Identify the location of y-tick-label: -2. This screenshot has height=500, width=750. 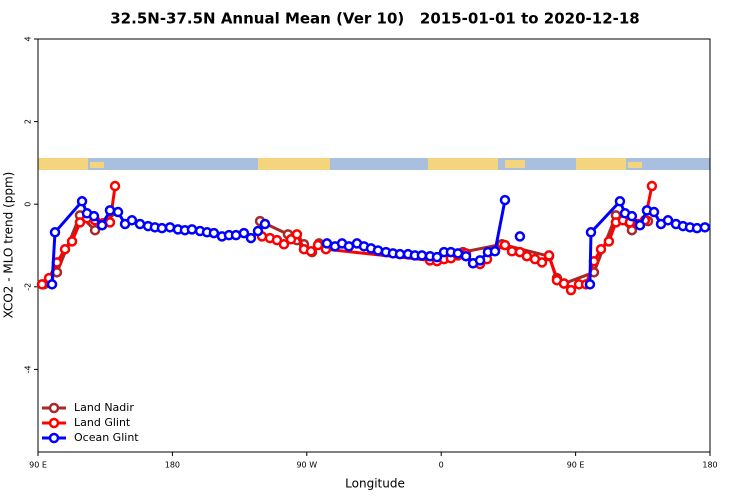
(28, 287).